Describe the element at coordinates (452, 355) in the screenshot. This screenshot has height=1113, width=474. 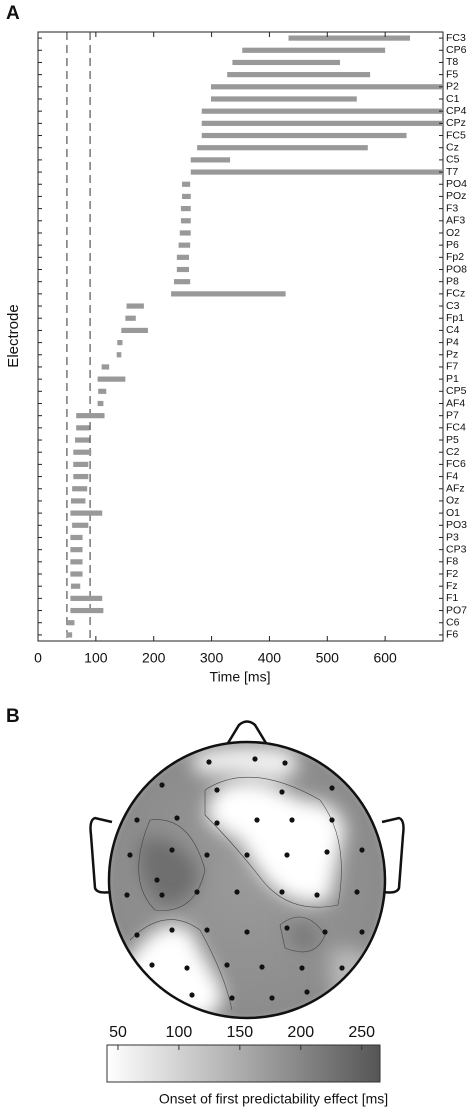
I see `electrode-label: Pz` at that location.